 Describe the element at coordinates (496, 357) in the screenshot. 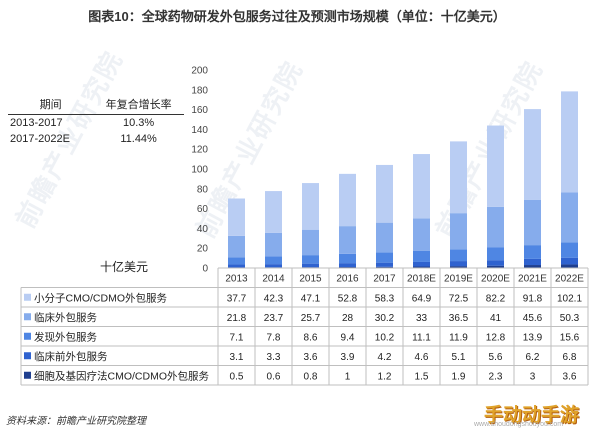

I see `data-label: 5.6` at that location.